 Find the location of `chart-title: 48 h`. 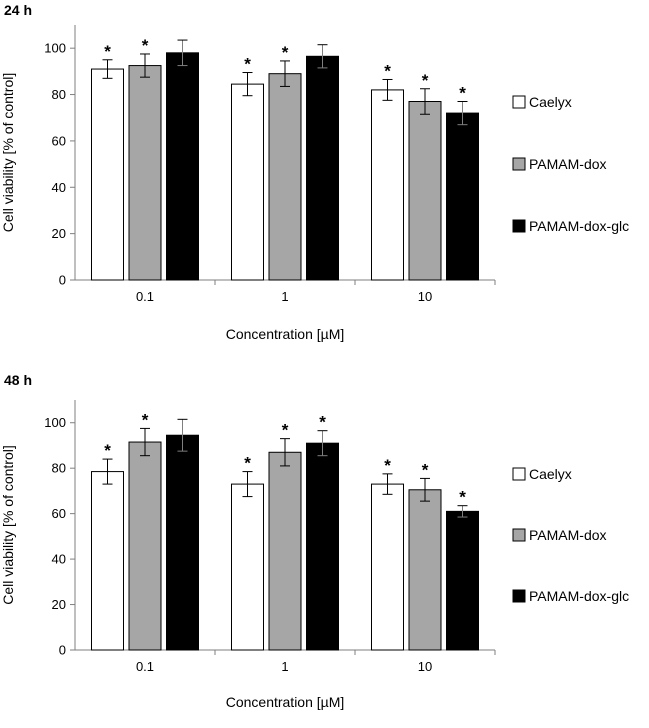

chart-title: 48 h is located at coordinates (18, 380).